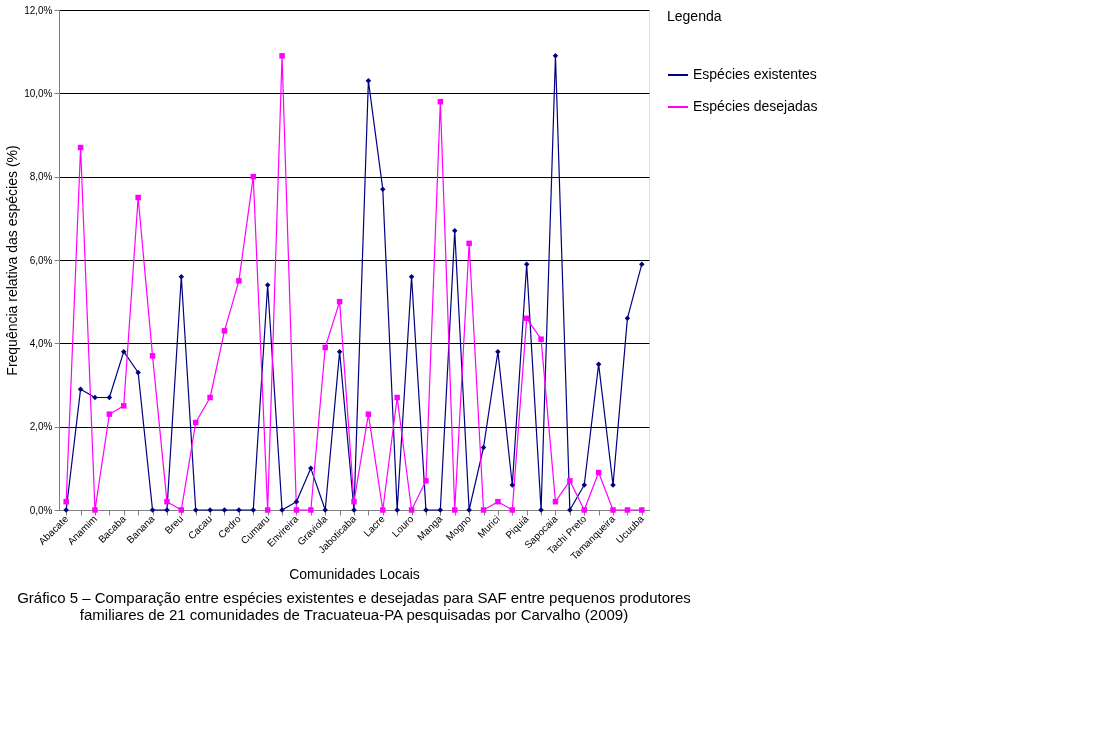 This screenshot has height=738, width=1105. Describe the element at coordinates (41, 343) in the screenshot. I see `y-tick-label: 4,0%` at that location.